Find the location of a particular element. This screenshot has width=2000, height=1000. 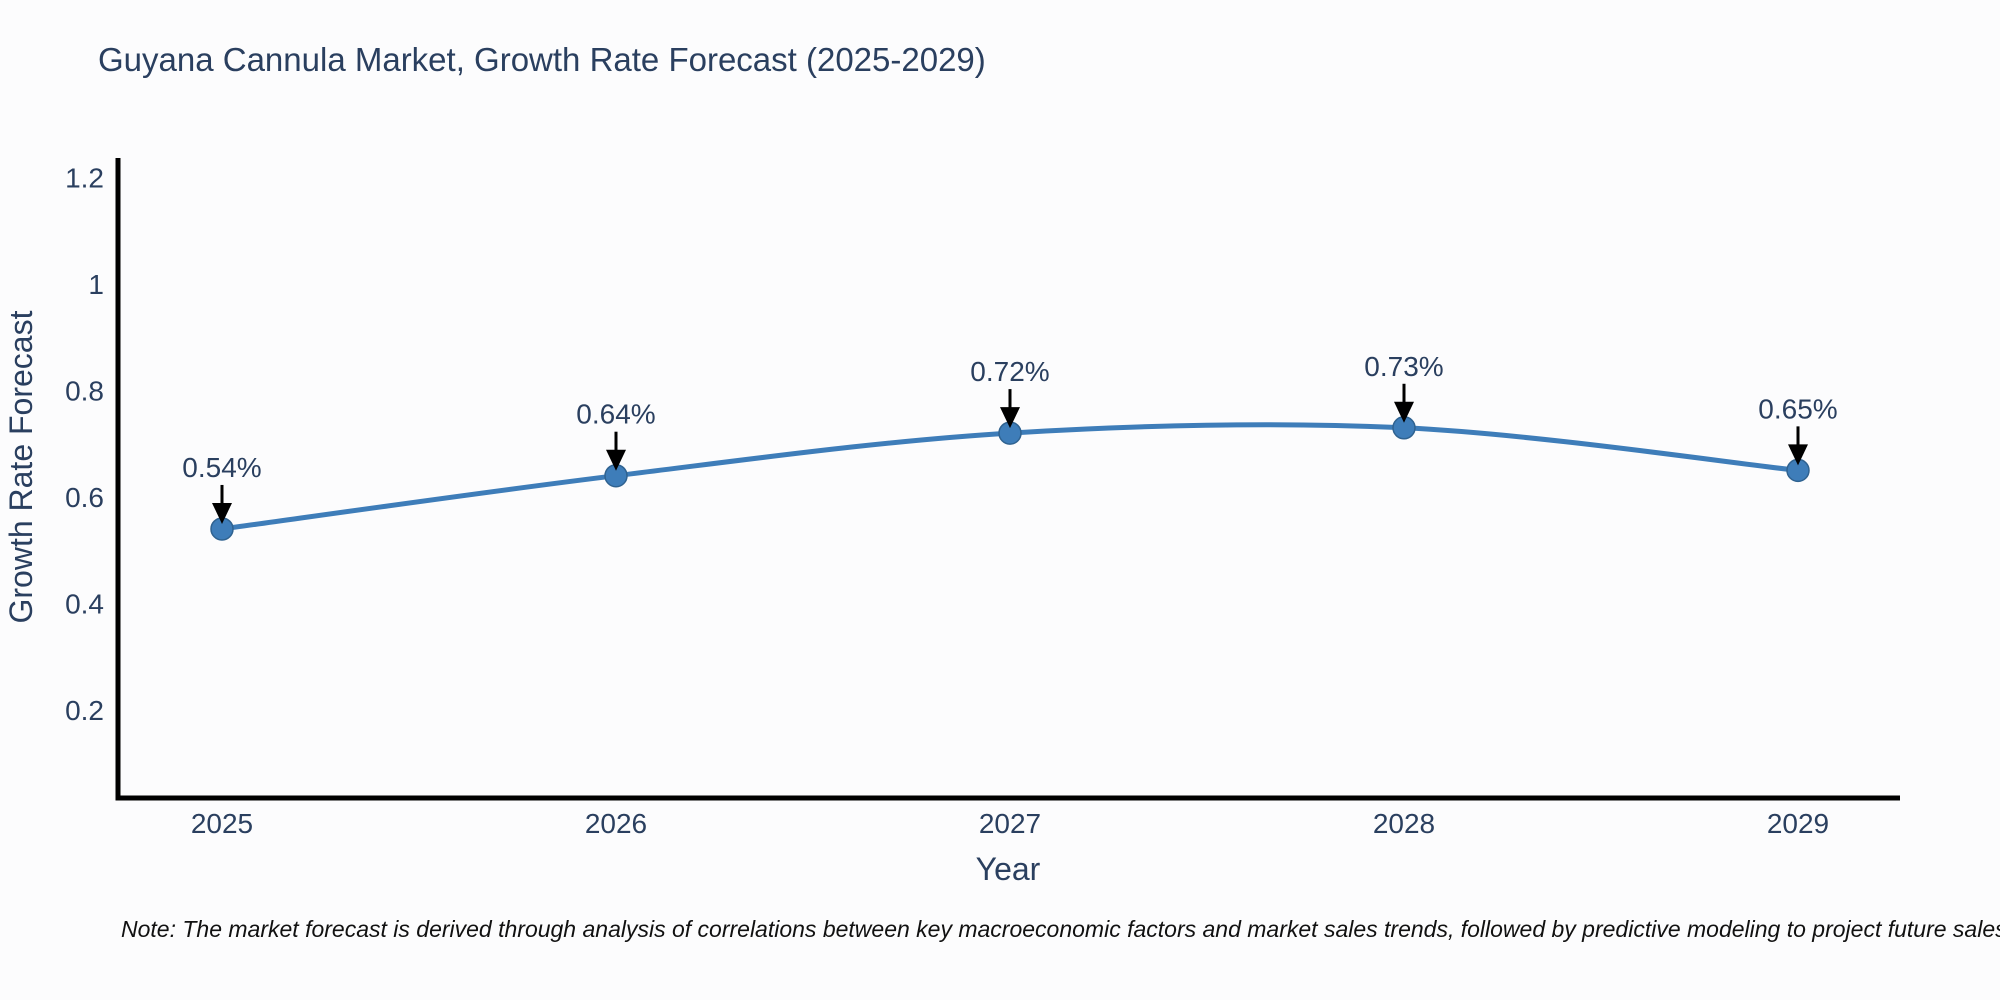

y-tick-label: 0.8 is located at coordinates (84, 391).